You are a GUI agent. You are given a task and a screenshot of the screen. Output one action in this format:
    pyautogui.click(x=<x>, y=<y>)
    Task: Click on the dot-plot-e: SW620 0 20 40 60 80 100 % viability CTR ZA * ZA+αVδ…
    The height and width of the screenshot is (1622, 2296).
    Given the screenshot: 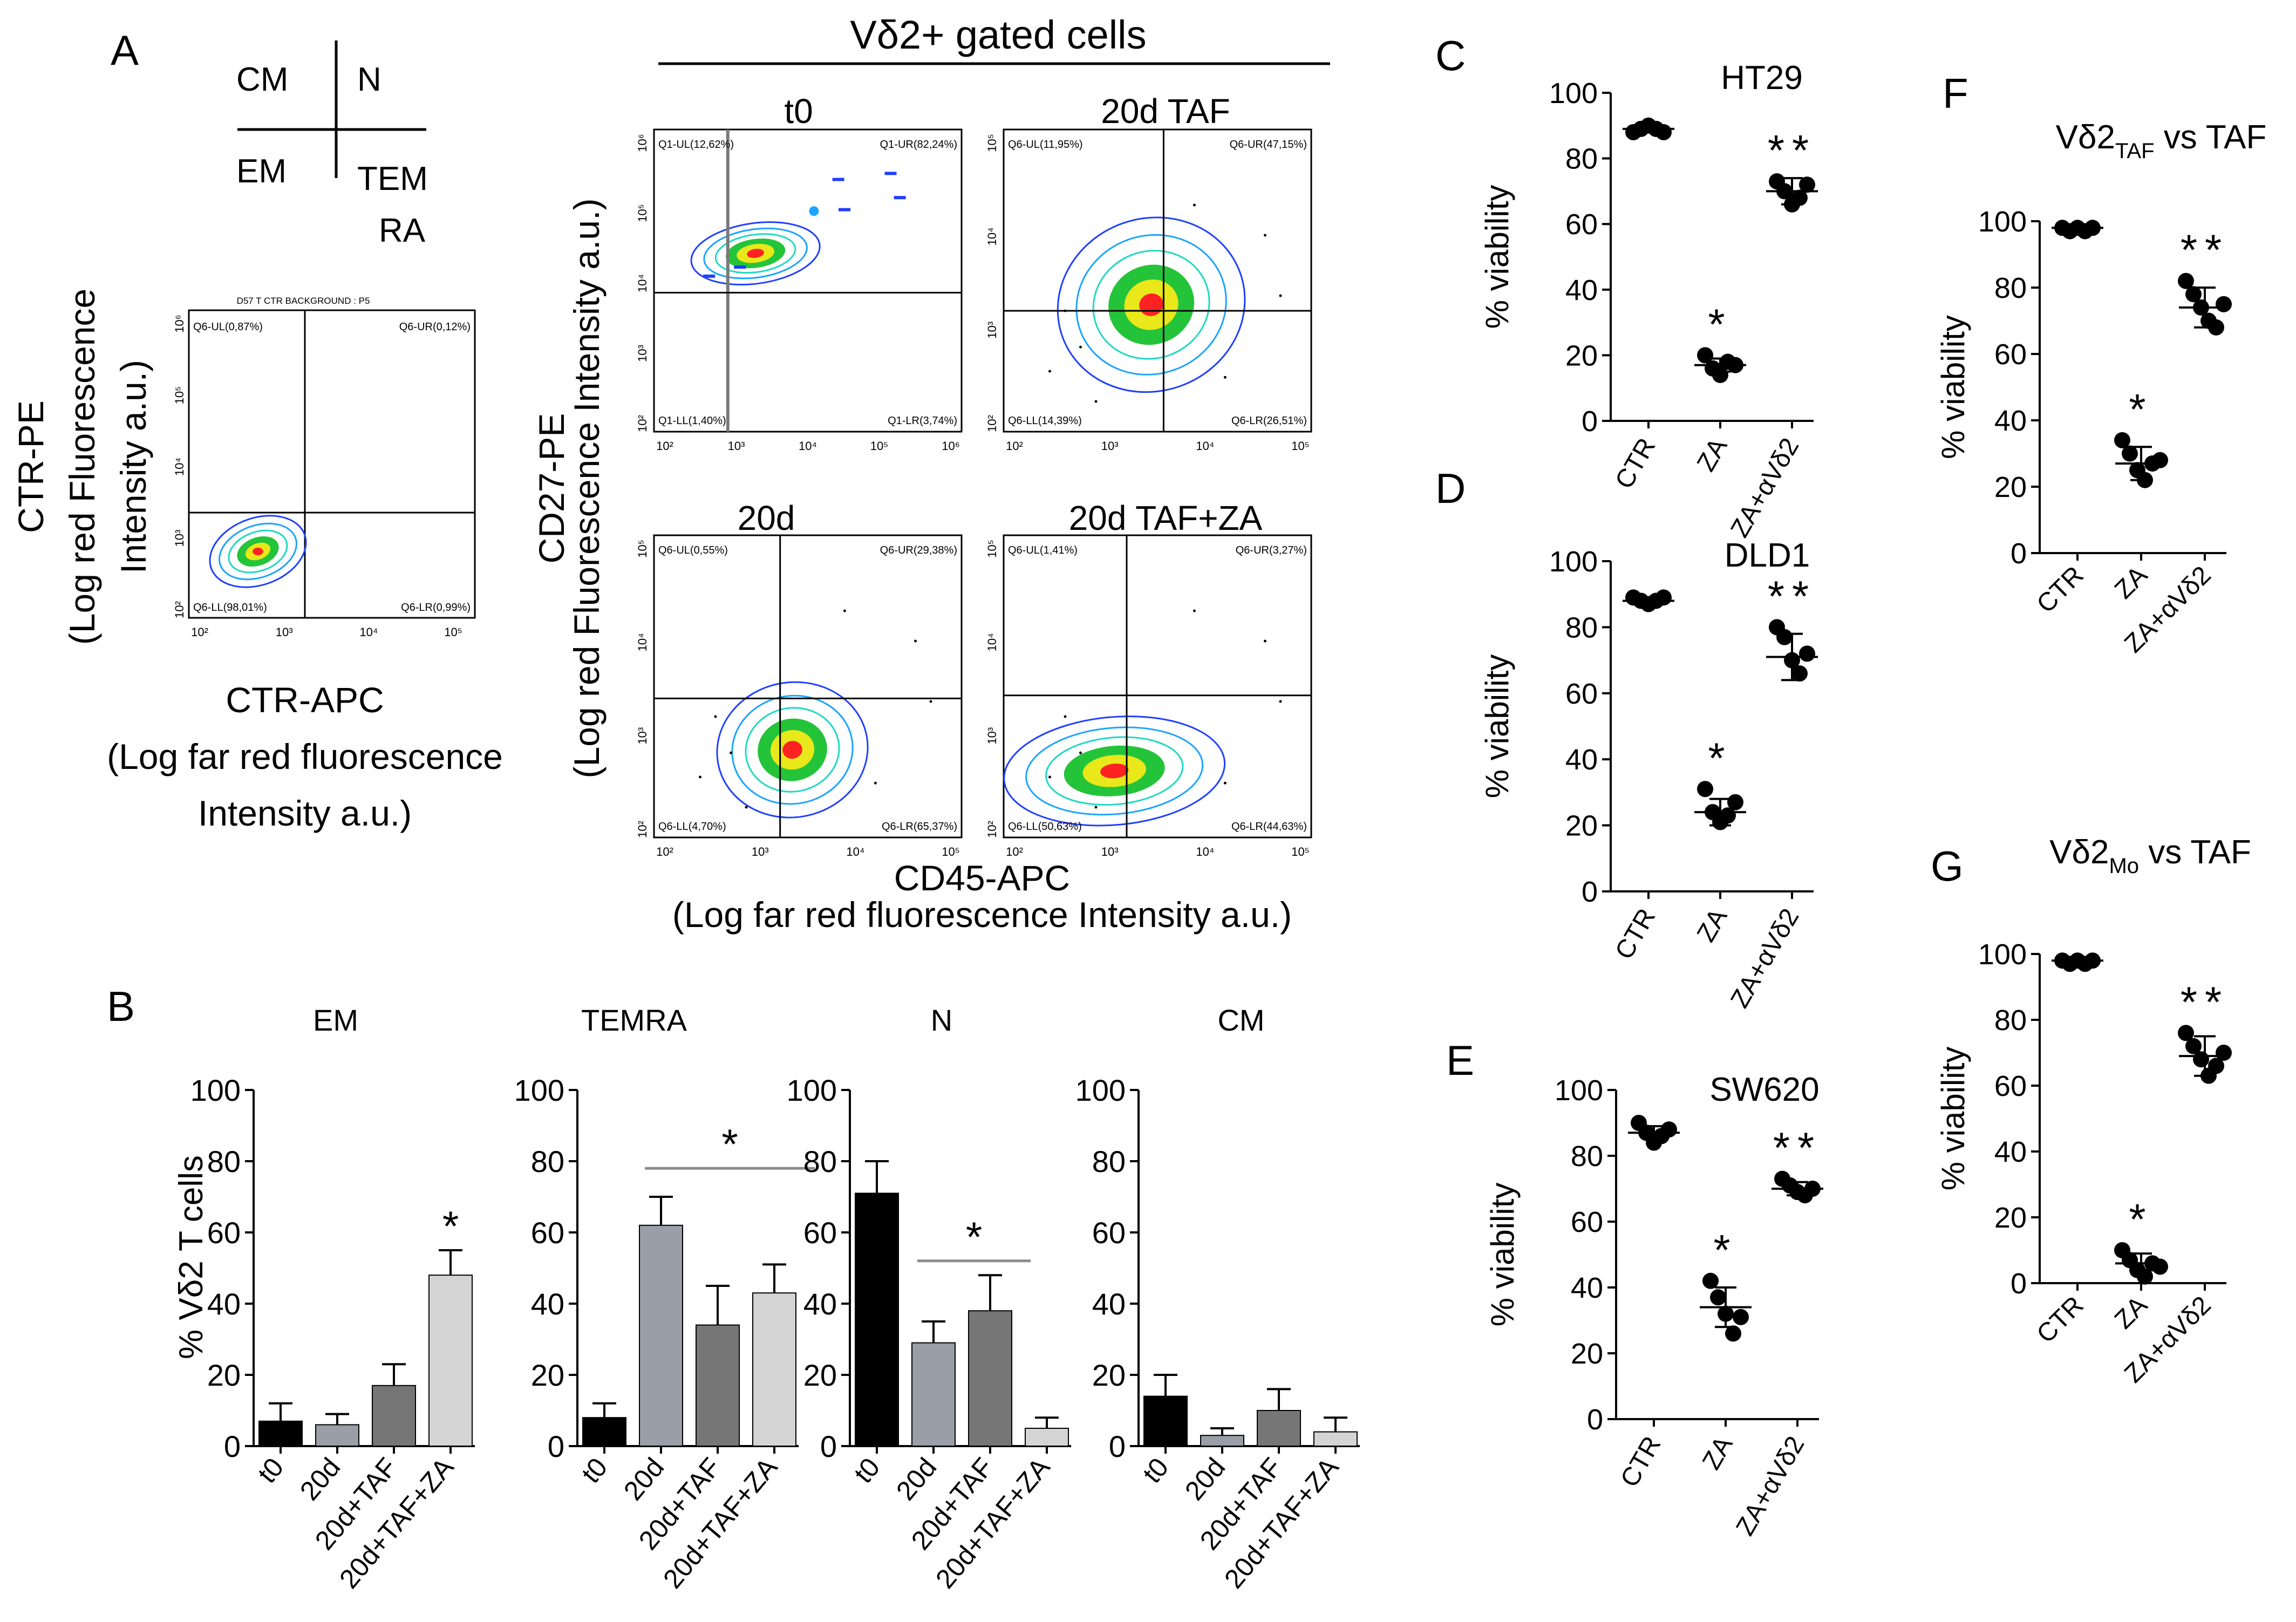 What is the action you would take?
    pyautogui.click(x=1654, y=1306)
    